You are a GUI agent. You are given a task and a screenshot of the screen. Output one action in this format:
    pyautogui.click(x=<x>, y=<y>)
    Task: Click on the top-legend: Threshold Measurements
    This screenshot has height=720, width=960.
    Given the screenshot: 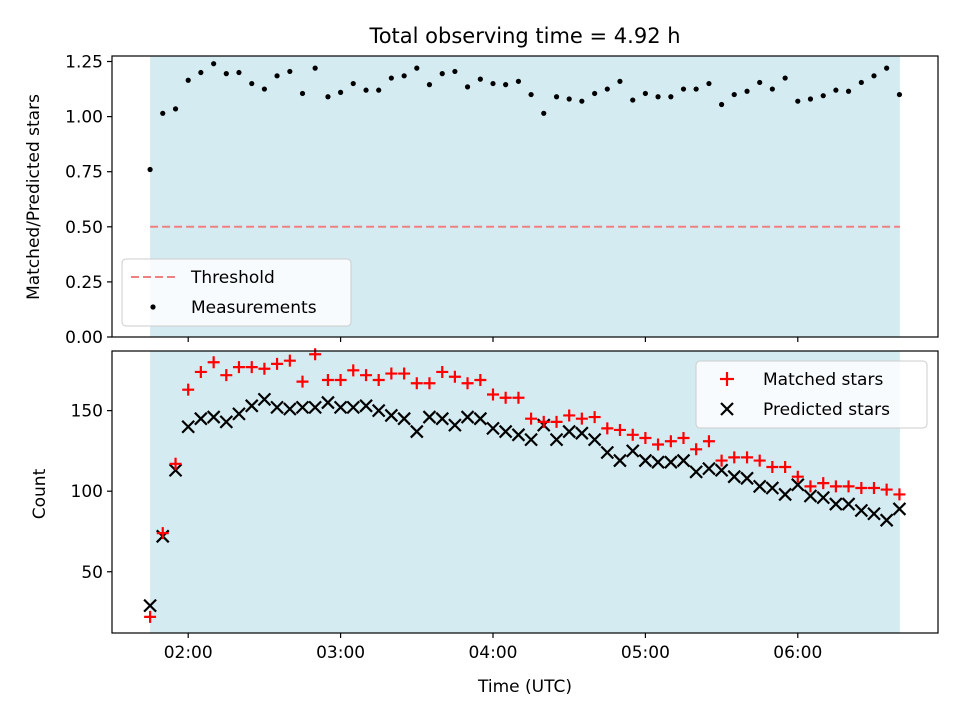 What is the action you would take?
    pyautogui.click(x=236, y=292)
    